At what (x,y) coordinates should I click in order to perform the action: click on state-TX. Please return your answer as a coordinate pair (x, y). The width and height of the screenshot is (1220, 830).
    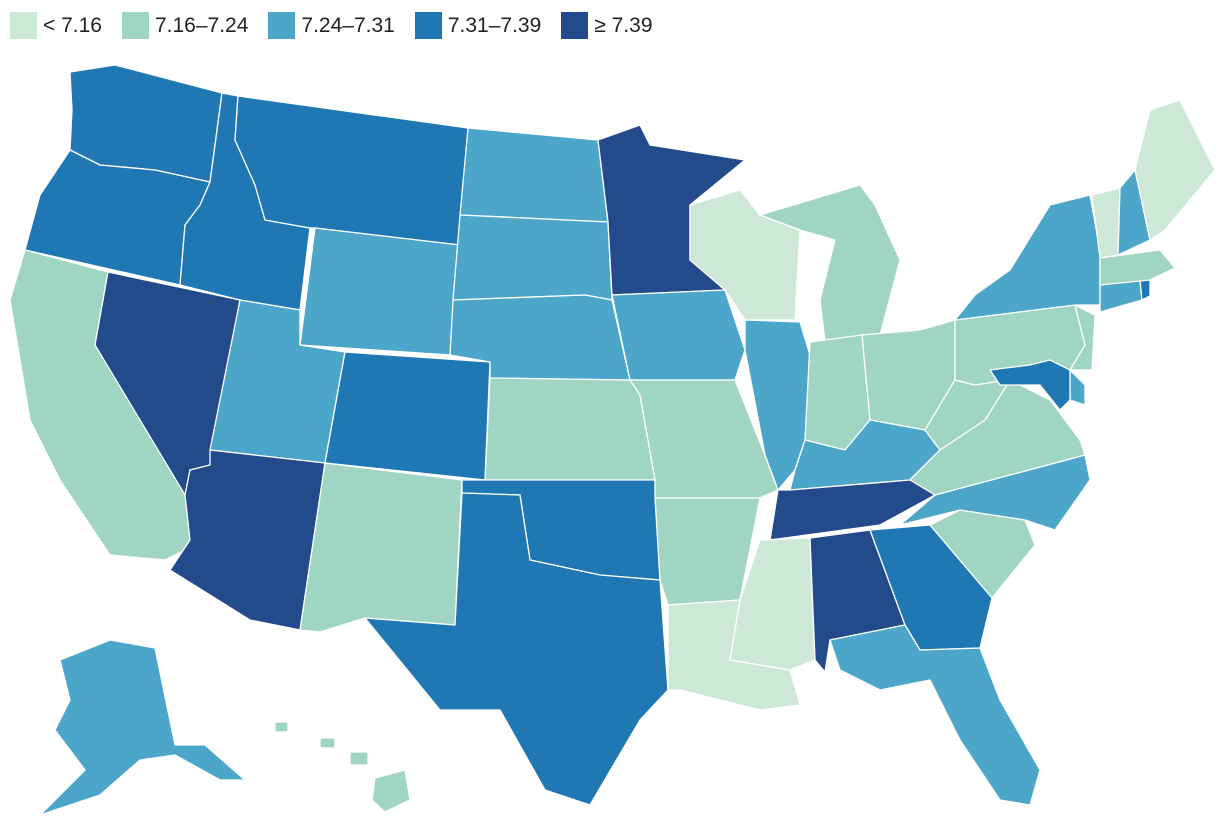
    Looking at the image, I should click on (516, 649).